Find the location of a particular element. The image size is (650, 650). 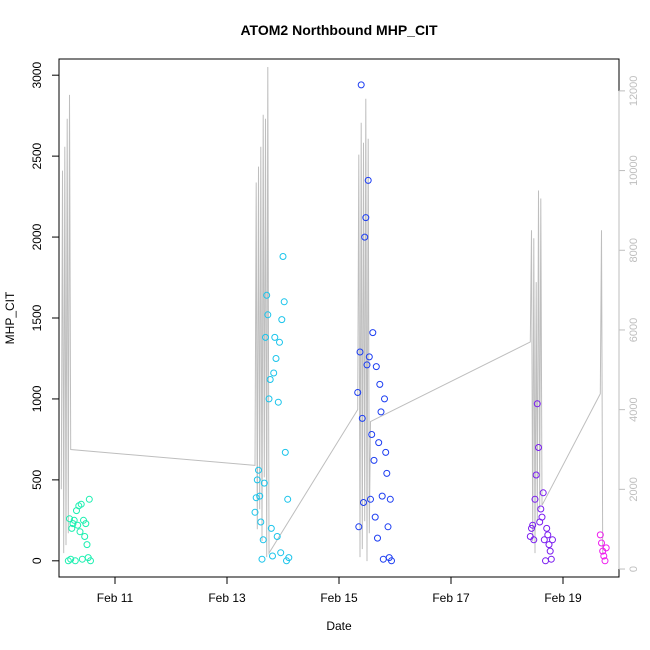

y2-tick-label: 4000 is located at coordinates (634, 409).